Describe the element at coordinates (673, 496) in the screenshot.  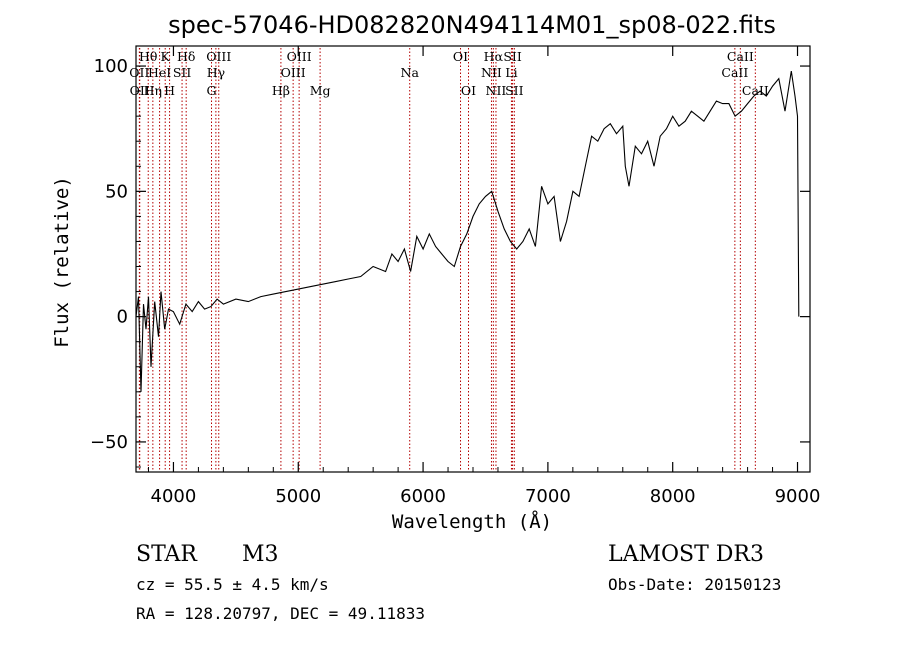
I see `x-tick-label: 8000` at that location.